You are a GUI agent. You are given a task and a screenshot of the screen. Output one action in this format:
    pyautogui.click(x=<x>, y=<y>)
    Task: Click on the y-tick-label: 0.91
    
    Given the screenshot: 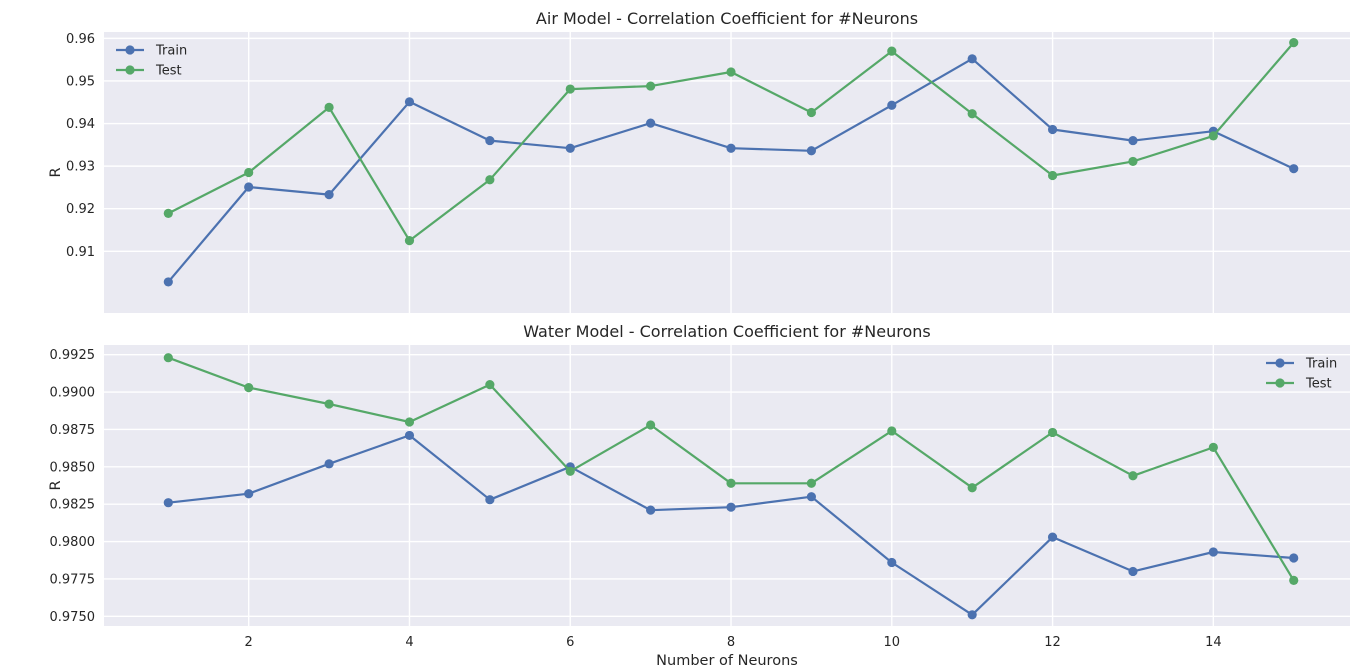 What is the action you would take?
    pyautogui.click(x=80, y=252)
    